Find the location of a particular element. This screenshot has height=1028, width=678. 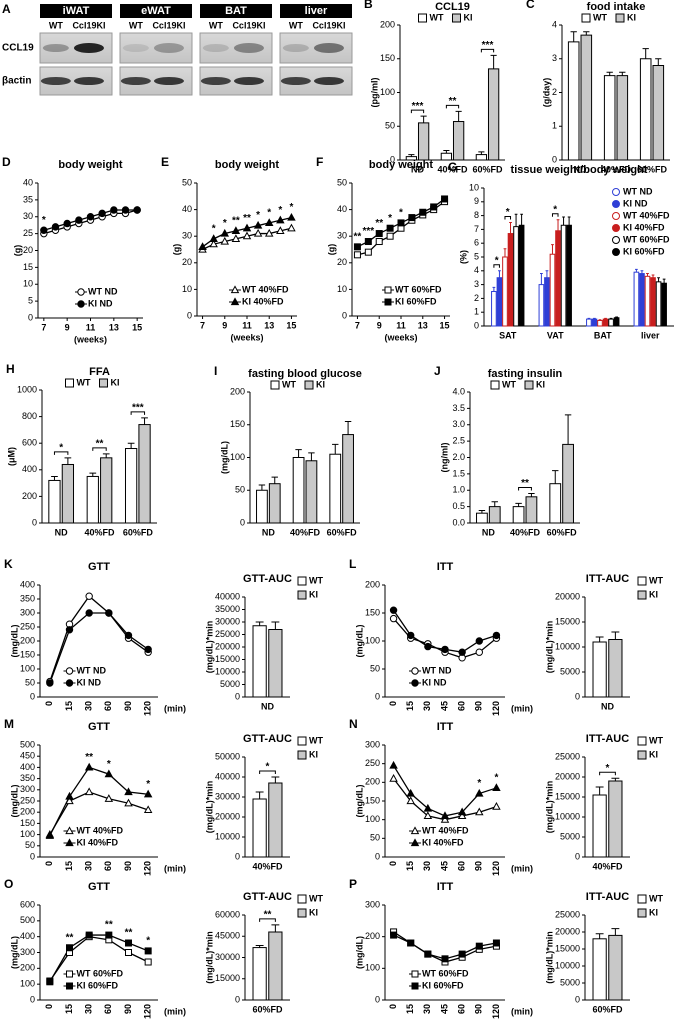

y-tick-label: 9 is located at coordinates (476, 201).